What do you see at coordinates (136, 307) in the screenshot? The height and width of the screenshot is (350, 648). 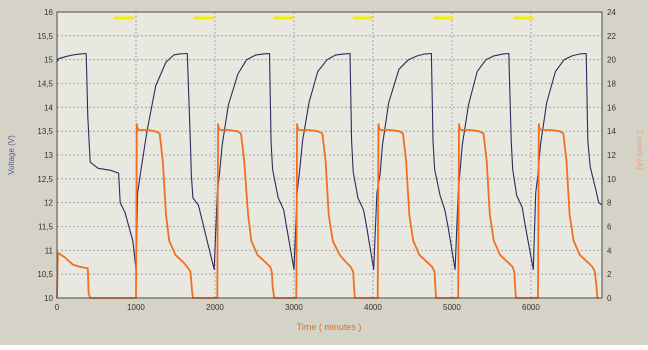 I see `x-tick-label: 1000` at bounding box center [136, 307].